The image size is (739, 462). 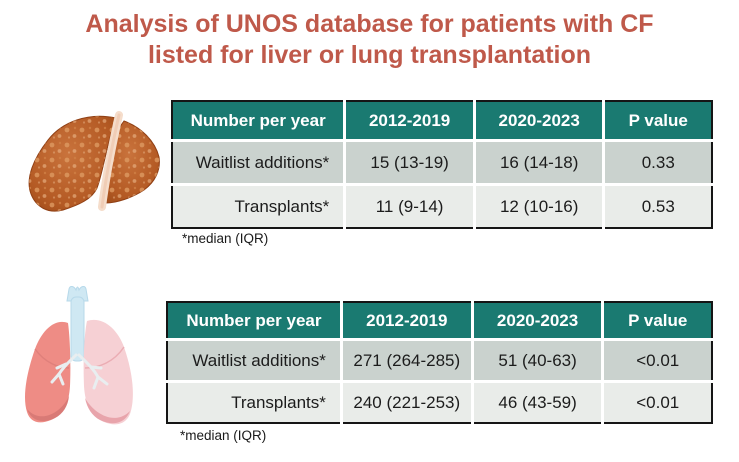 What do you see at coordinates (656, 321) in the screenshot?
I see `lung-col-p-value: P value` at bounding box center [656, 321].